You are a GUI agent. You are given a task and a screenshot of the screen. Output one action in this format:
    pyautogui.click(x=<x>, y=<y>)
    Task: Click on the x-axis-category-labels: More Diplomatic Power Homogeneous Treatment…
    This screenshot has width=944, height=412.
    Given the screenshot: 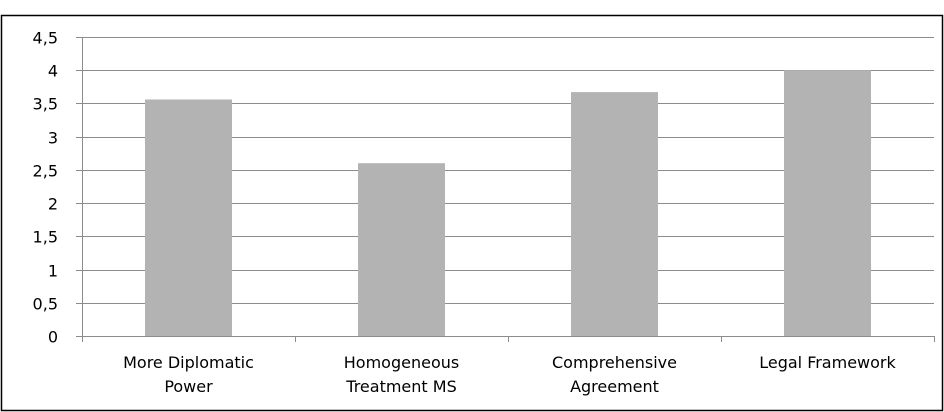 What is the action you would take?
    pyautogui.click(x=509, y=374)
    